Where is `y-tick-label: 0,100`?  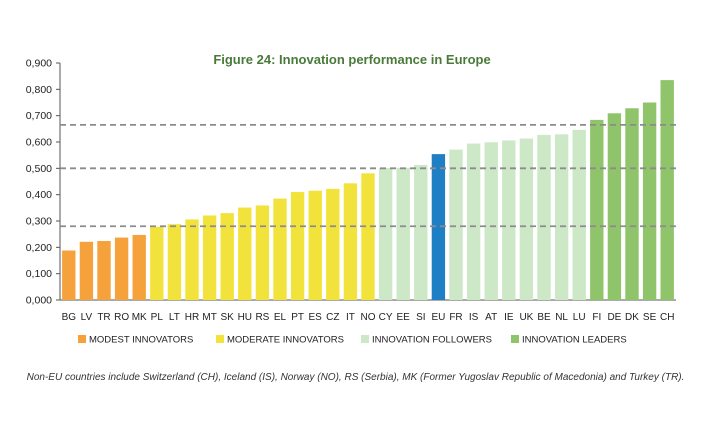
y-tick-label: 0,100 is located at coordinates (39, 274).